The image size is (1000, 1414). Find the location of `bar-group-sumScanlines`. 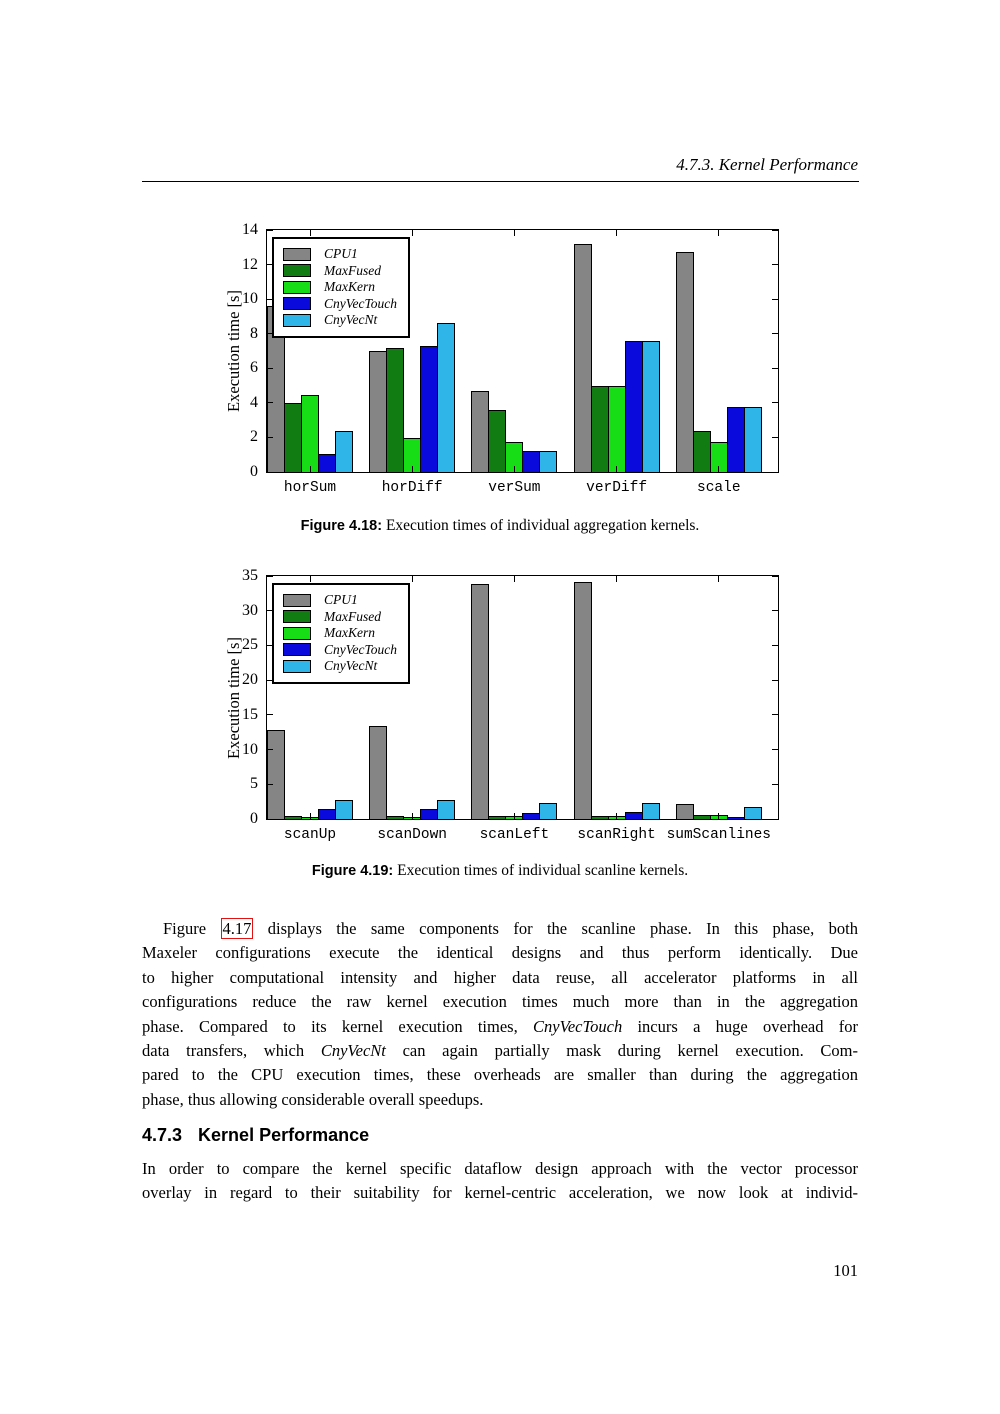

bar-group-sumScanlines is located at coordinates (718, 697).